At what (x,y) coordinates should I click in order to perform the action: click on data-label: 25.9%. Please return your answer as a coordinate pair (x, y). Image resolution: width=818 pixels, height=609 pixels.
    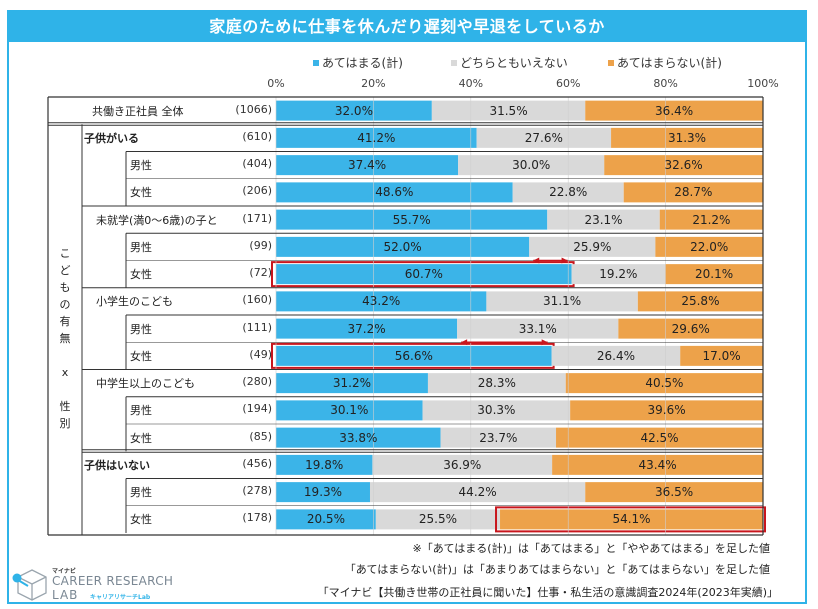
    Looking at the image, I should click on (592, 246).